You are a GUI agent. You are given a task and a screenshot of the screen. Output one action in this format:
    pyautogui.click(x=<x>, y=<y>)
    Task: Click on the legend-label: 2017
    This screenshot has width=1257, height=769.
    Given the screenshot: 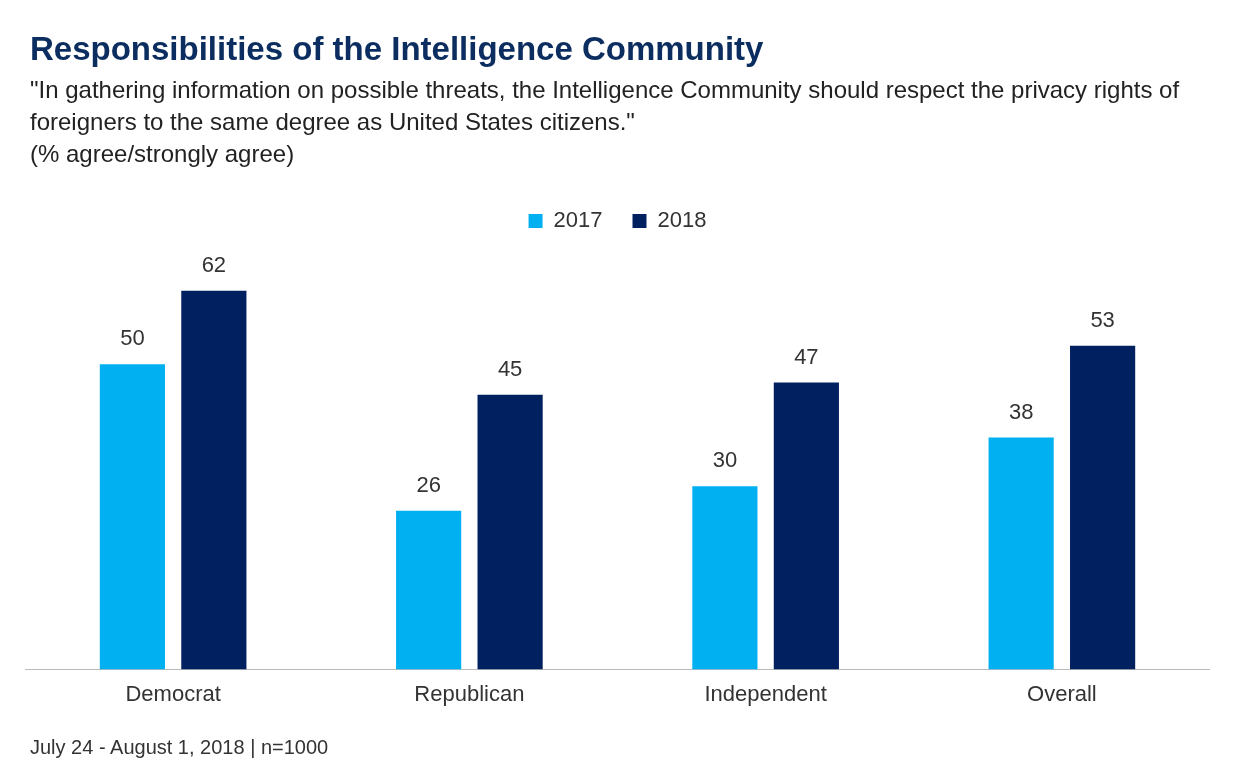 What is the action you would take?
    pyautogui.click(x=578, y=220)
    